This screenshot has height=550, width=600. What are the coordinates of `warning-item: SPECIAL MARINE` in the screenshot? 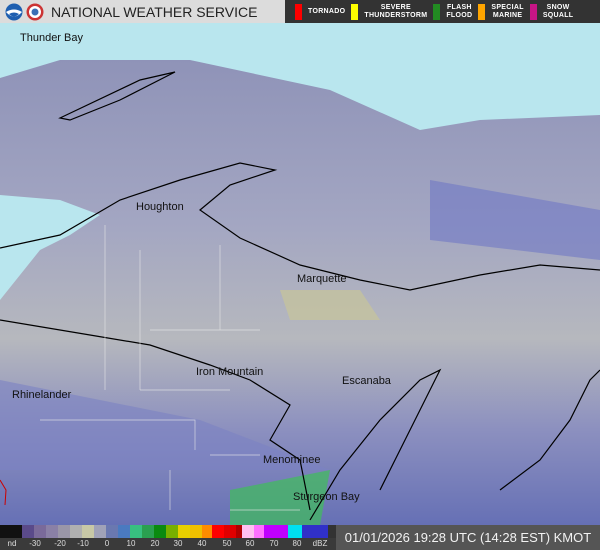 It's located at (501, 11).